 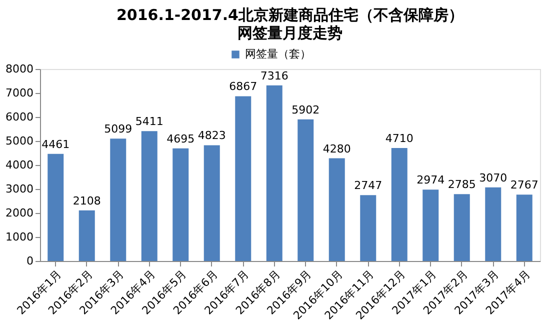 I want to click on data-label: 2767, so click(x=524, y=185).